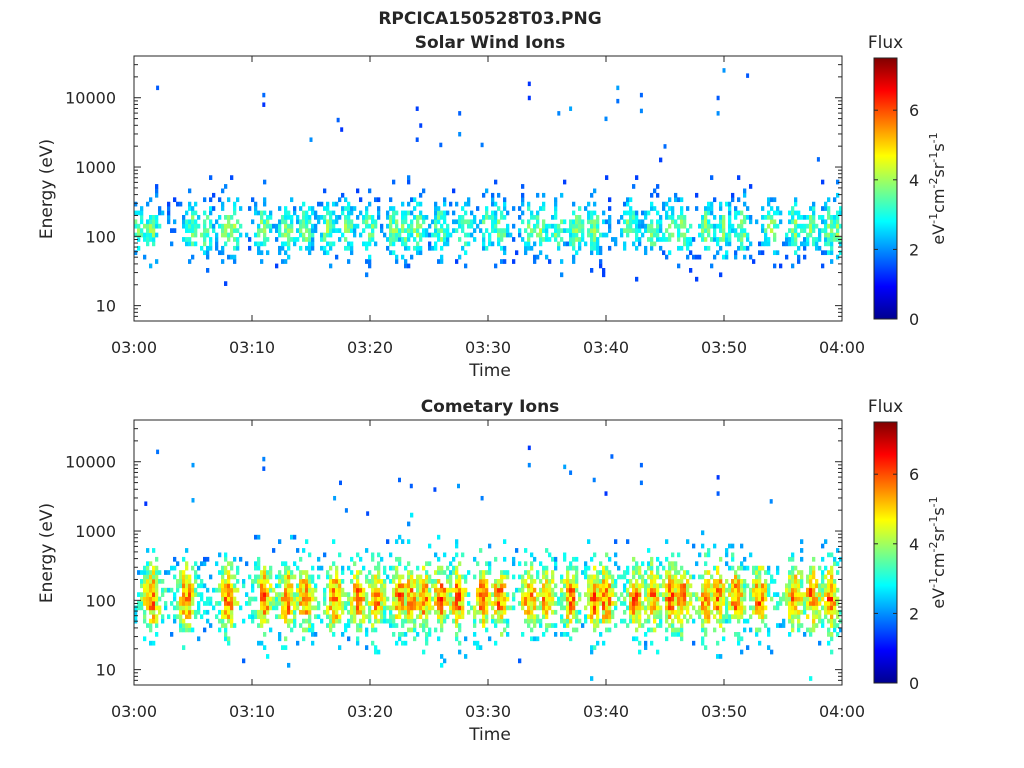 The width and height of the screenshot is (1024, 768). Describe the element at coordinates (252, 711) in the screenshot. I see `x-tick-label: 03:10` at that location.